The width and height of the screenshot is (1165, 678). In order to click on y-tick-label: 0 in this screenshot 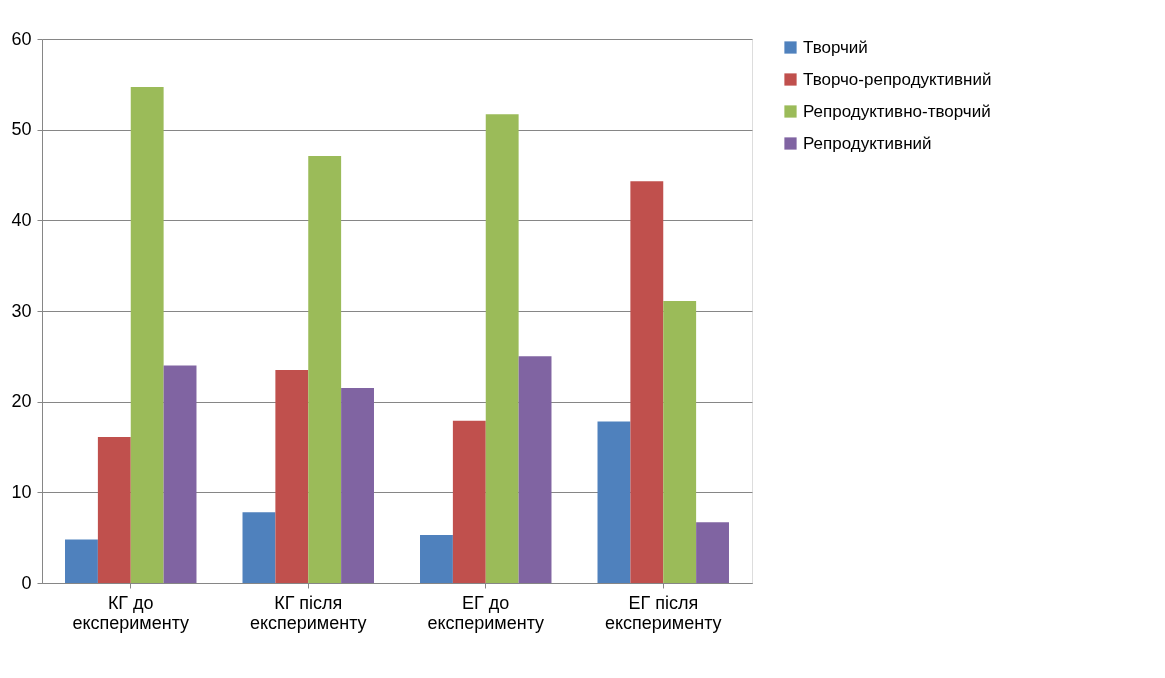, I will do `click(26, 582)`.